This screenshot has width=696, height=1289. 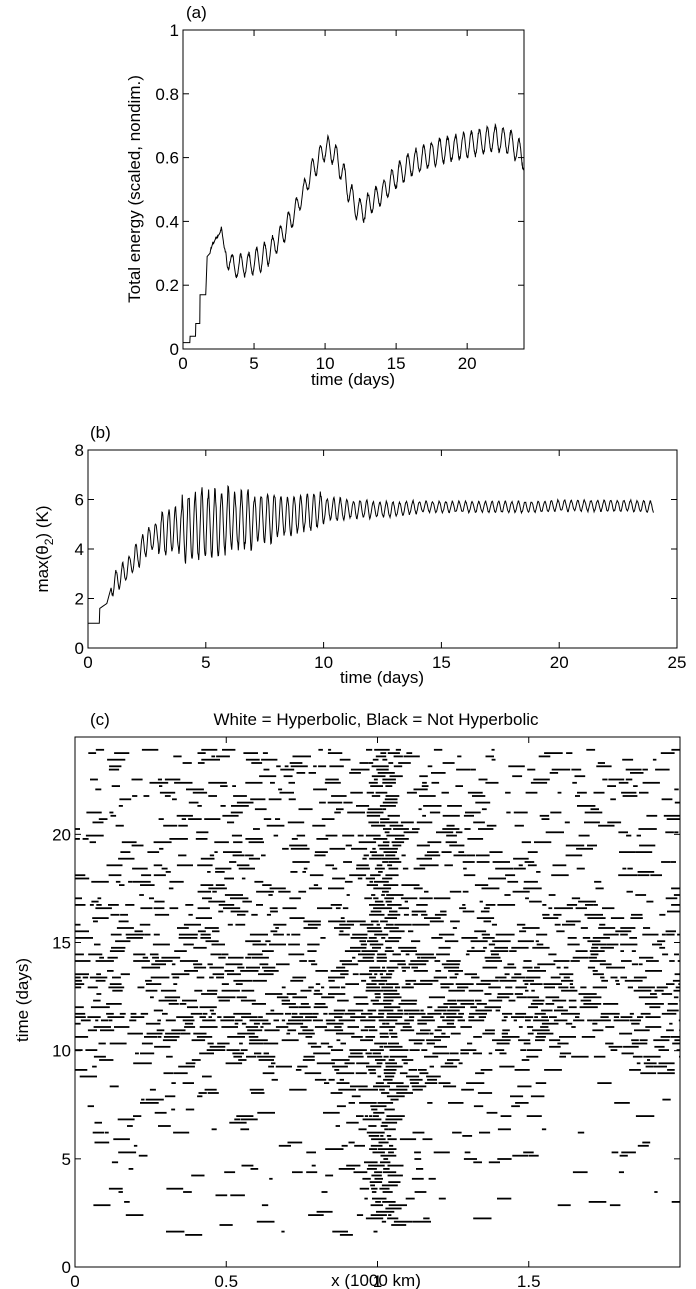 I want to click on x-tick-label: 0.5, so click(x=226, y=1280).